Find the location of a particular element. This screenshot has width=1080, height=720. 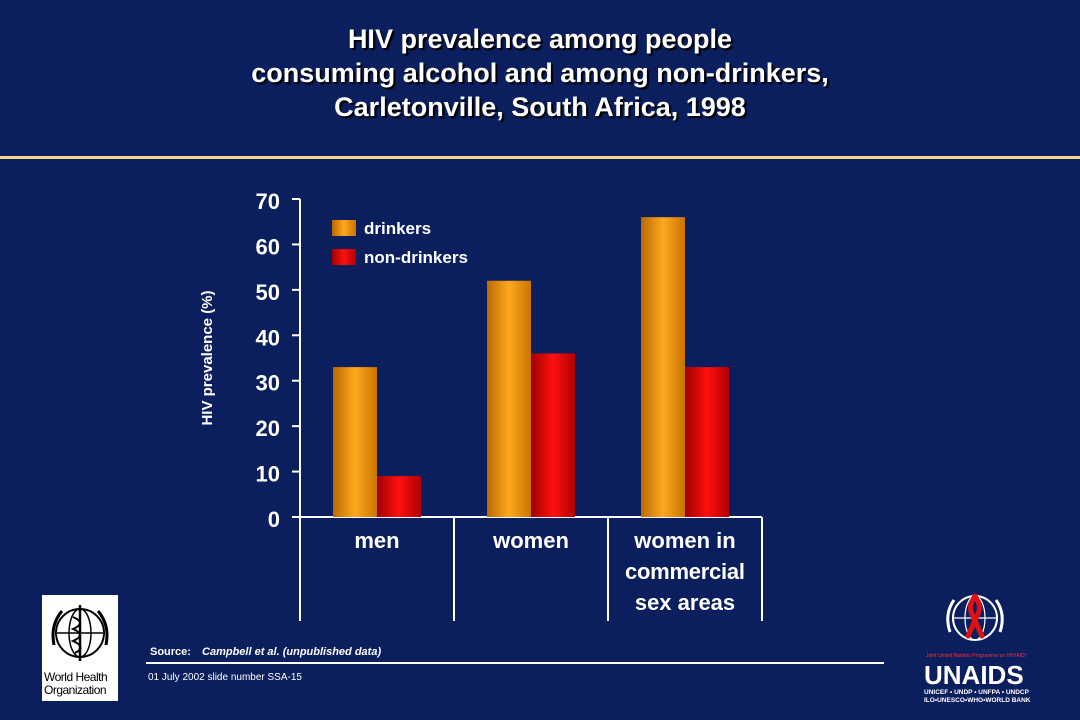

source-divider is located at coordinates (515, 663).